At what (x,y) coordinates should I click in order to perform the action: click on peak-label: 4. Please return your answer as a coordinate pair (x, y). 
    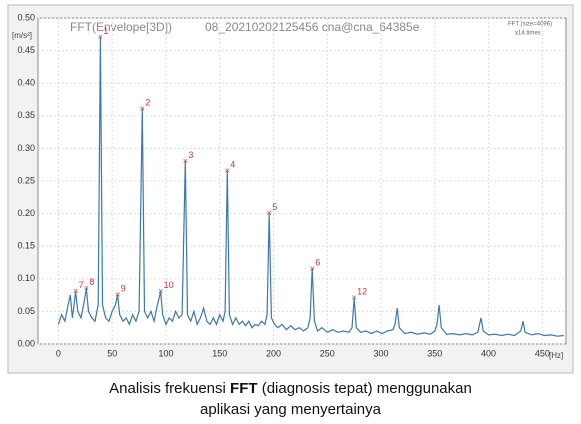
    Looking at the image, I should click on (232, 165).